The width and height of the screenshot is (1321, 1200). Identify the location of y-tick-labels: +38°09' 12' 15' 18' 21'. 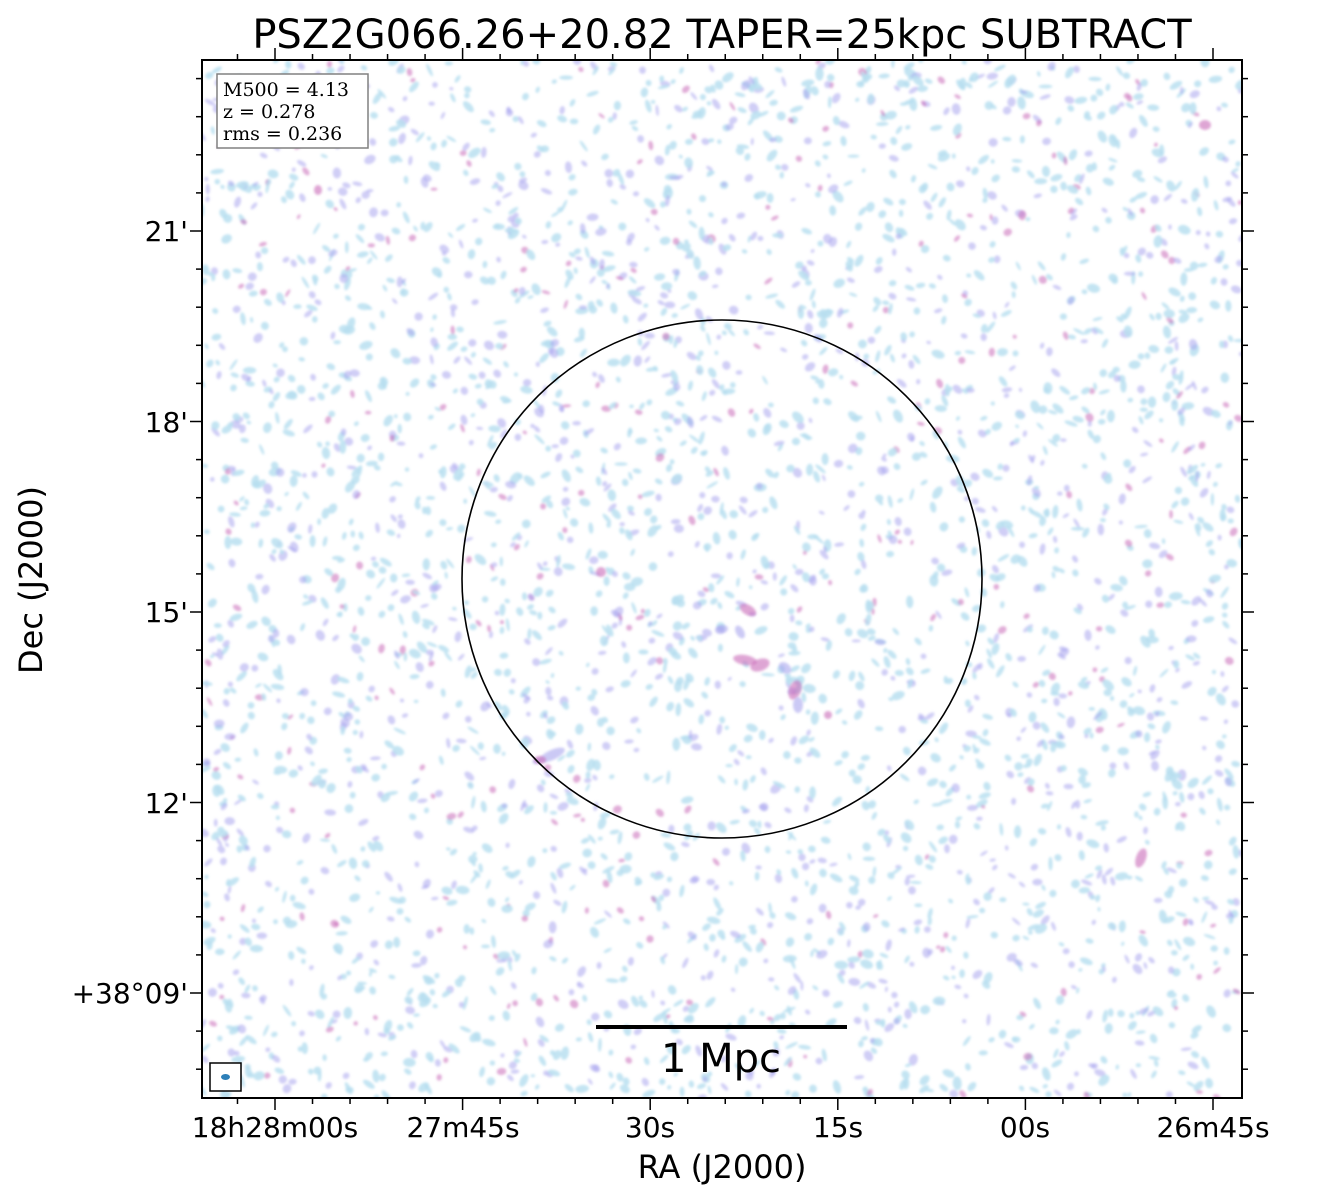
(130, 612).